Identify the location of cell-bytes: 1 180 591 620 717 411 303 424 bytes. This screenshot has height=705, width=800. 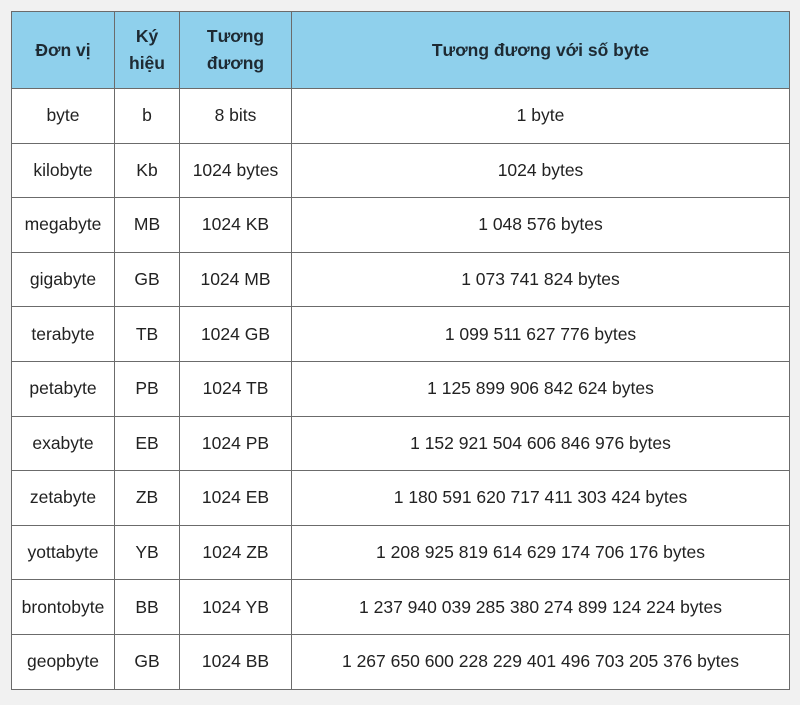
(540, 498).